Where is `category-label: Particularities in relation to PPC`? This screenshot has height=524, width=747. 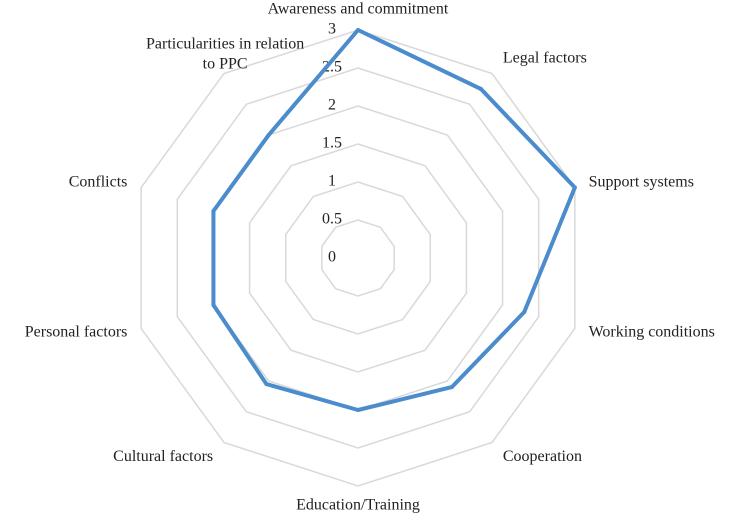
category-label: Particularities in relation to PPC is located at coordinates (225, 53).